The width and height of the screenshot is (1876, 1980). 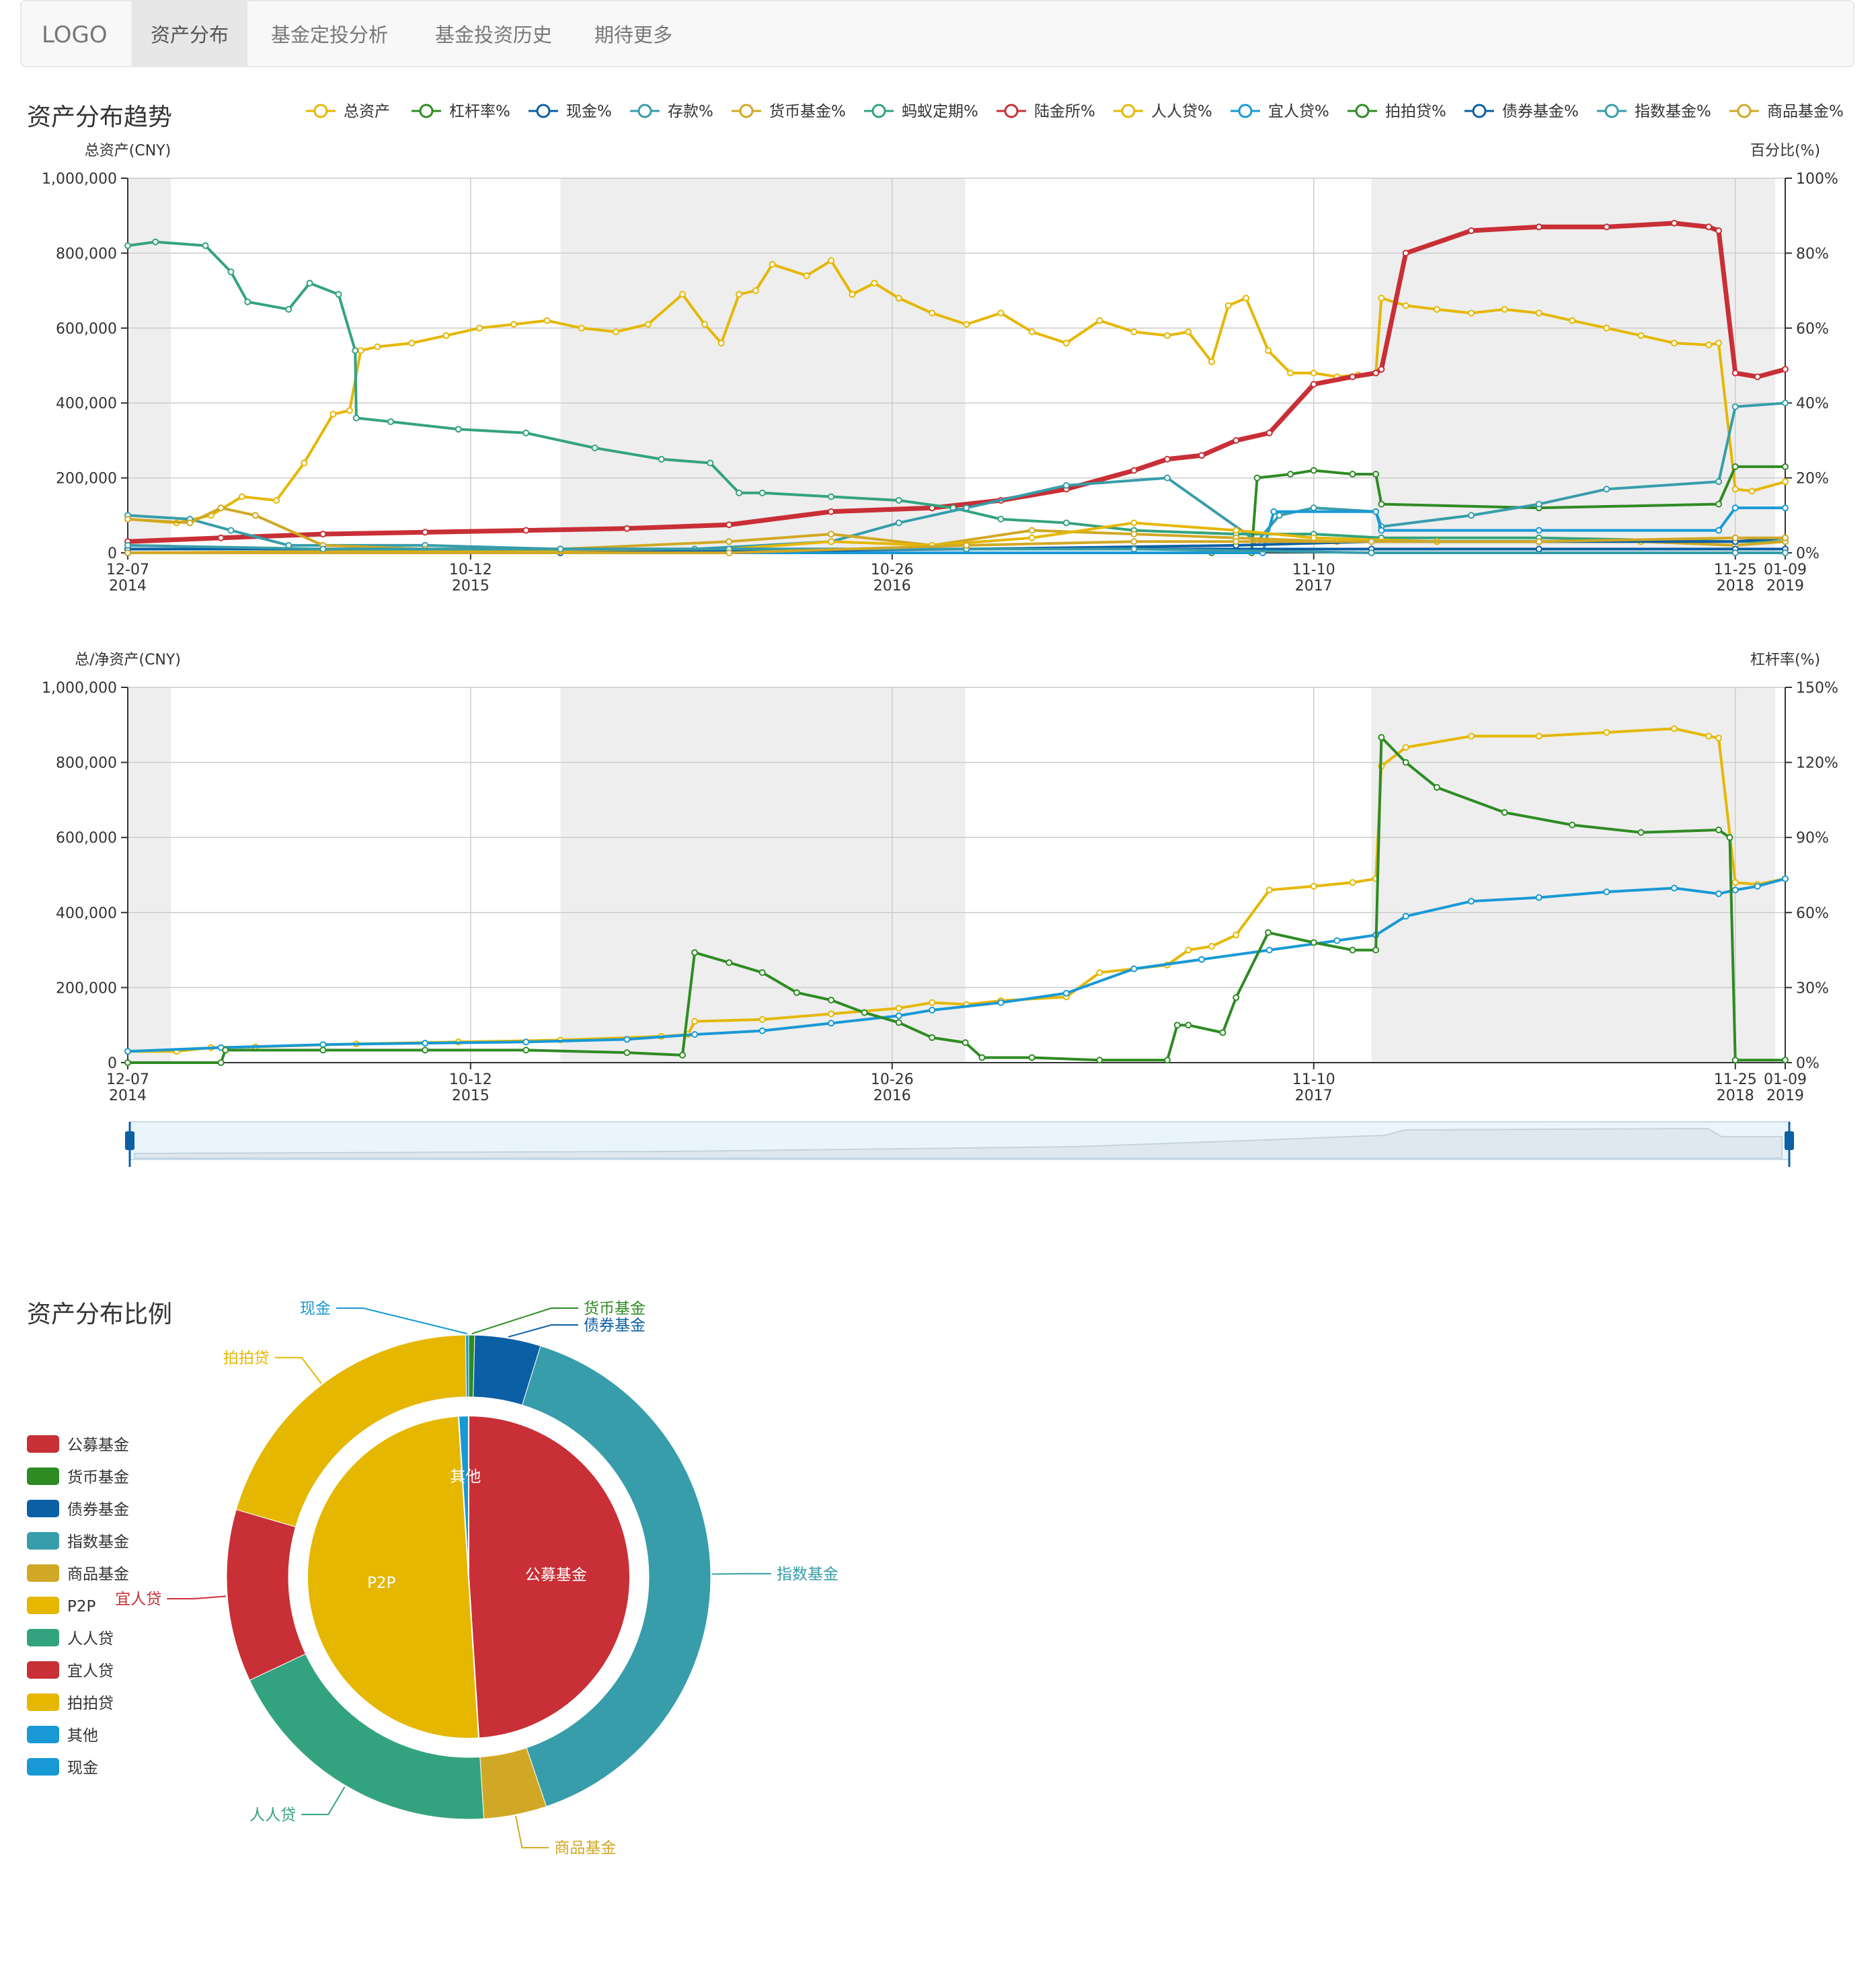 What do you see at coordinates (128, 151) in the screenshot?
I see `y-axis-label: 总资产(CNY)` at bounding box center [128, 151].